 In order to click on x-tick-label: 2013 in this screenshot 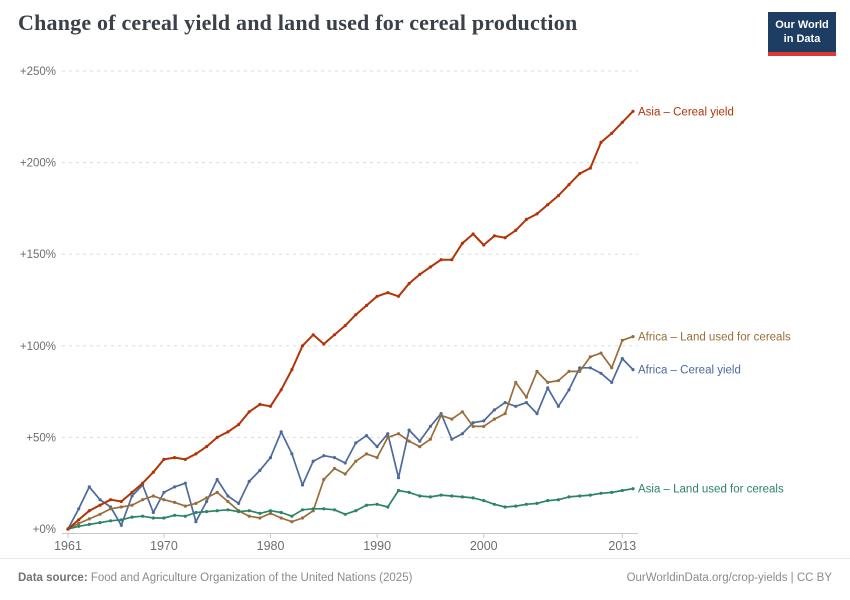, I will do `click(622, 546)`.